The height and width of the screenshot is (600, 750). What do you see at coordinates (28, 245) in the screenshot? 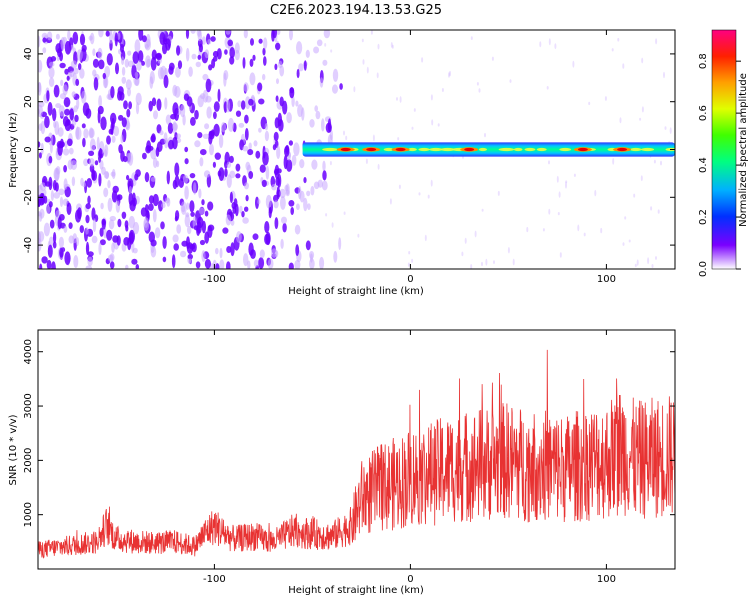
I see `spectrogram-ytick-label: -40` at bounding box center [28, 245].